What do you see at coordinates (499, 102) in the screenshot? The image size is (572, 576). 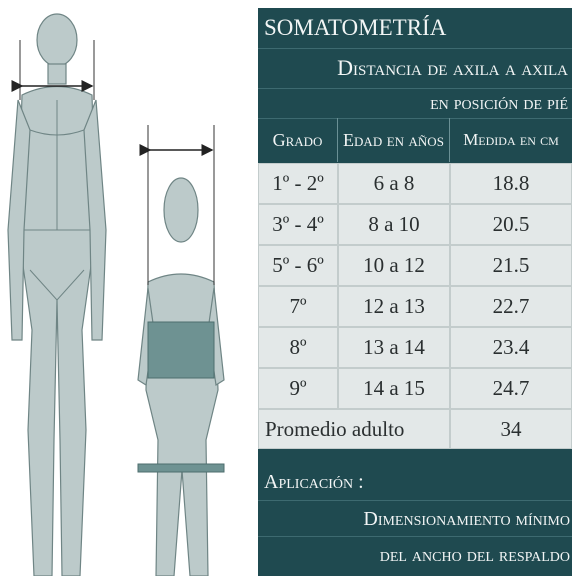 I see `subtitle: en posición de pié` at bounding box center [499, 102].